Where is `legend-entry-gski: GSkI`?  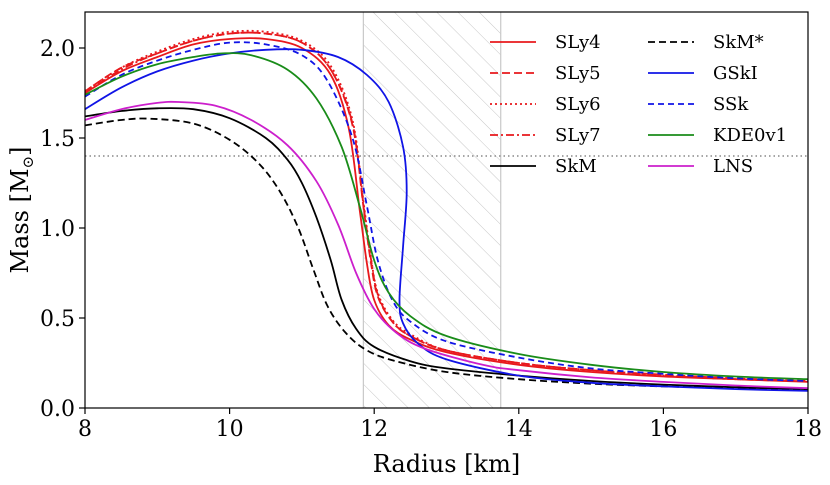
legend-entry-gski: GSkI is located at coordinates (703, 73).